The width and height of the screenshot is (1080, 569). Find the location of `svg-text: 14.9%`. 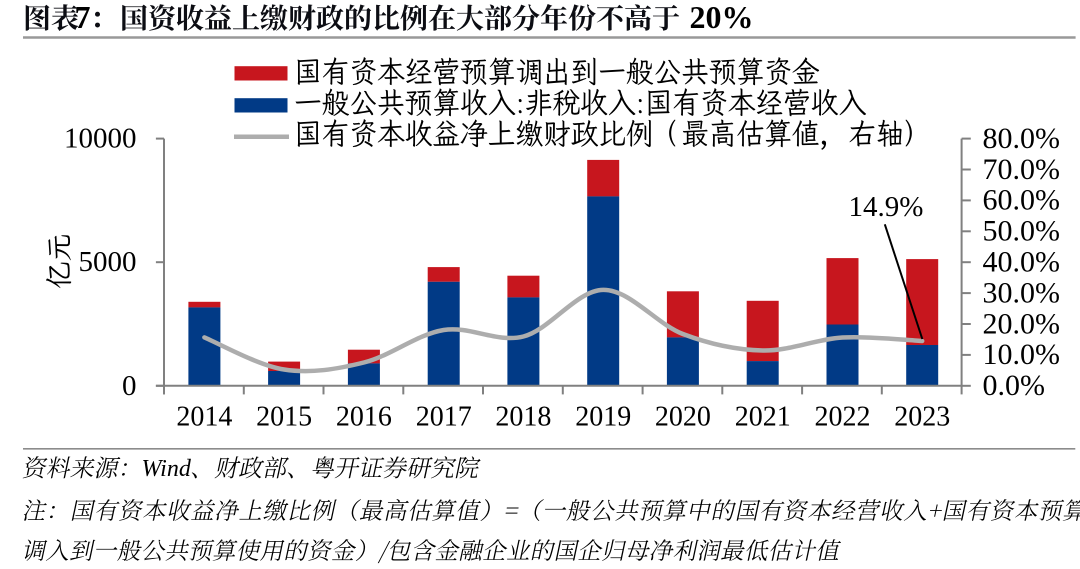

svg-text: 14.9% is located at coordinates (886, 207).